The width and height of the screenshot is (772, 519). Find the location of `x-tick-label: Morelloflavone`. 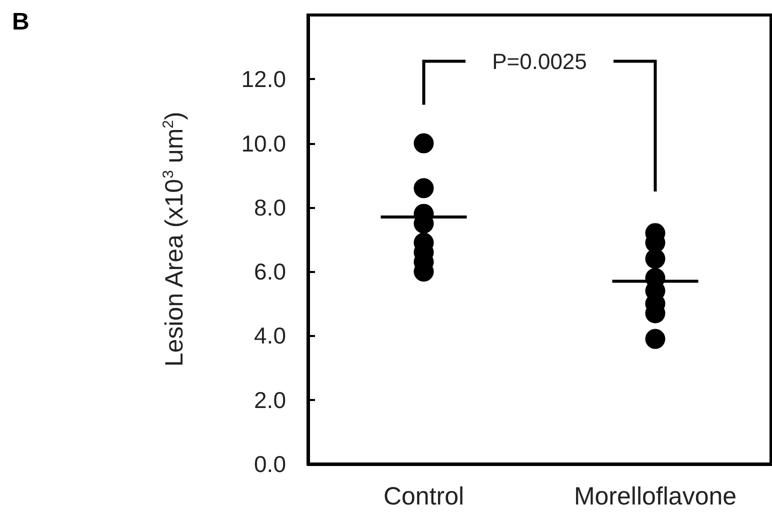

x-tick-label: Morelloflavone is located at coordinates (655, 496).